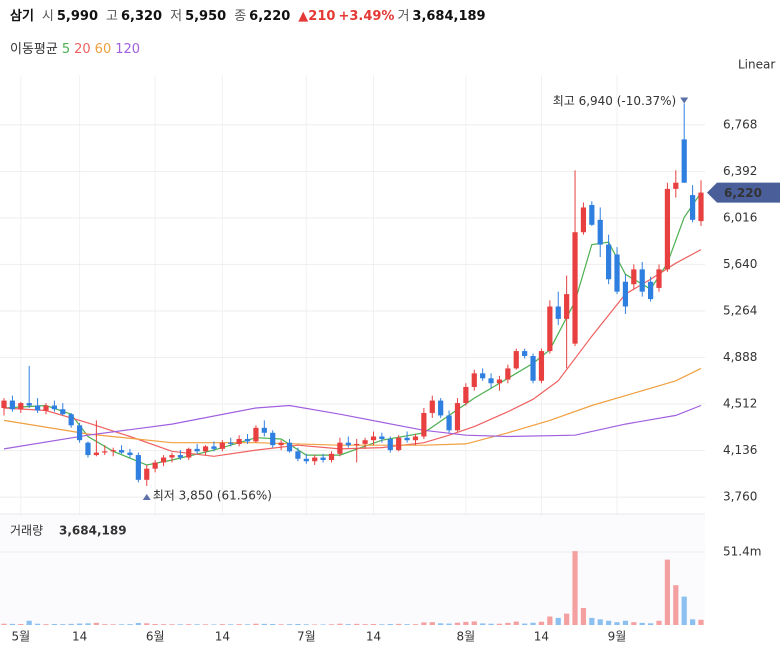  What do you see at coordinates (141, 16) in the screenshot?
I see `field-value: 6,320` at bounding box center [141, 16].